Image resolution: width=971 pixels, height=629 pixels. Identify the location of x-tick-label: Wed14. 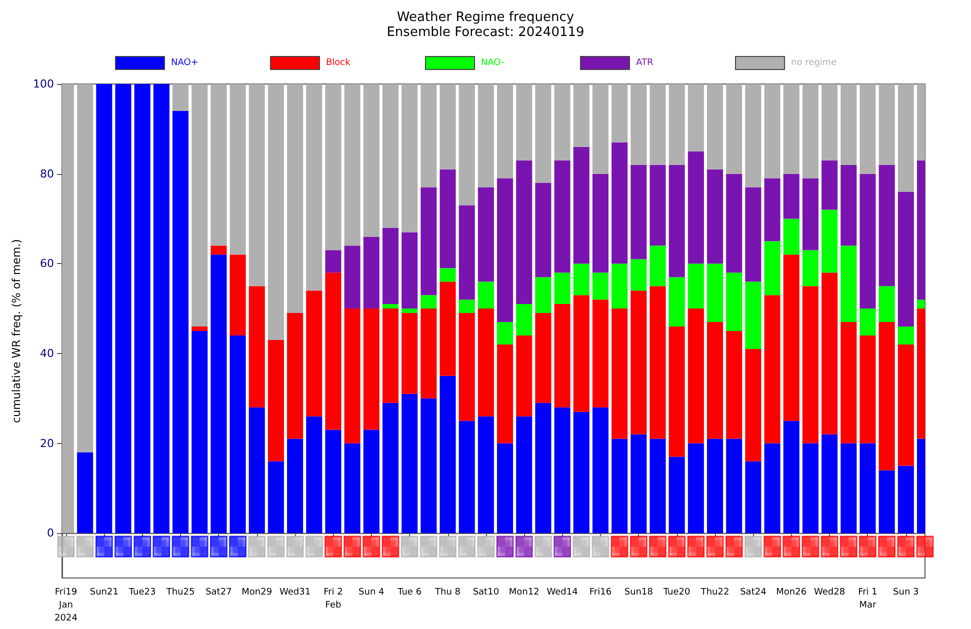
(562, 593).